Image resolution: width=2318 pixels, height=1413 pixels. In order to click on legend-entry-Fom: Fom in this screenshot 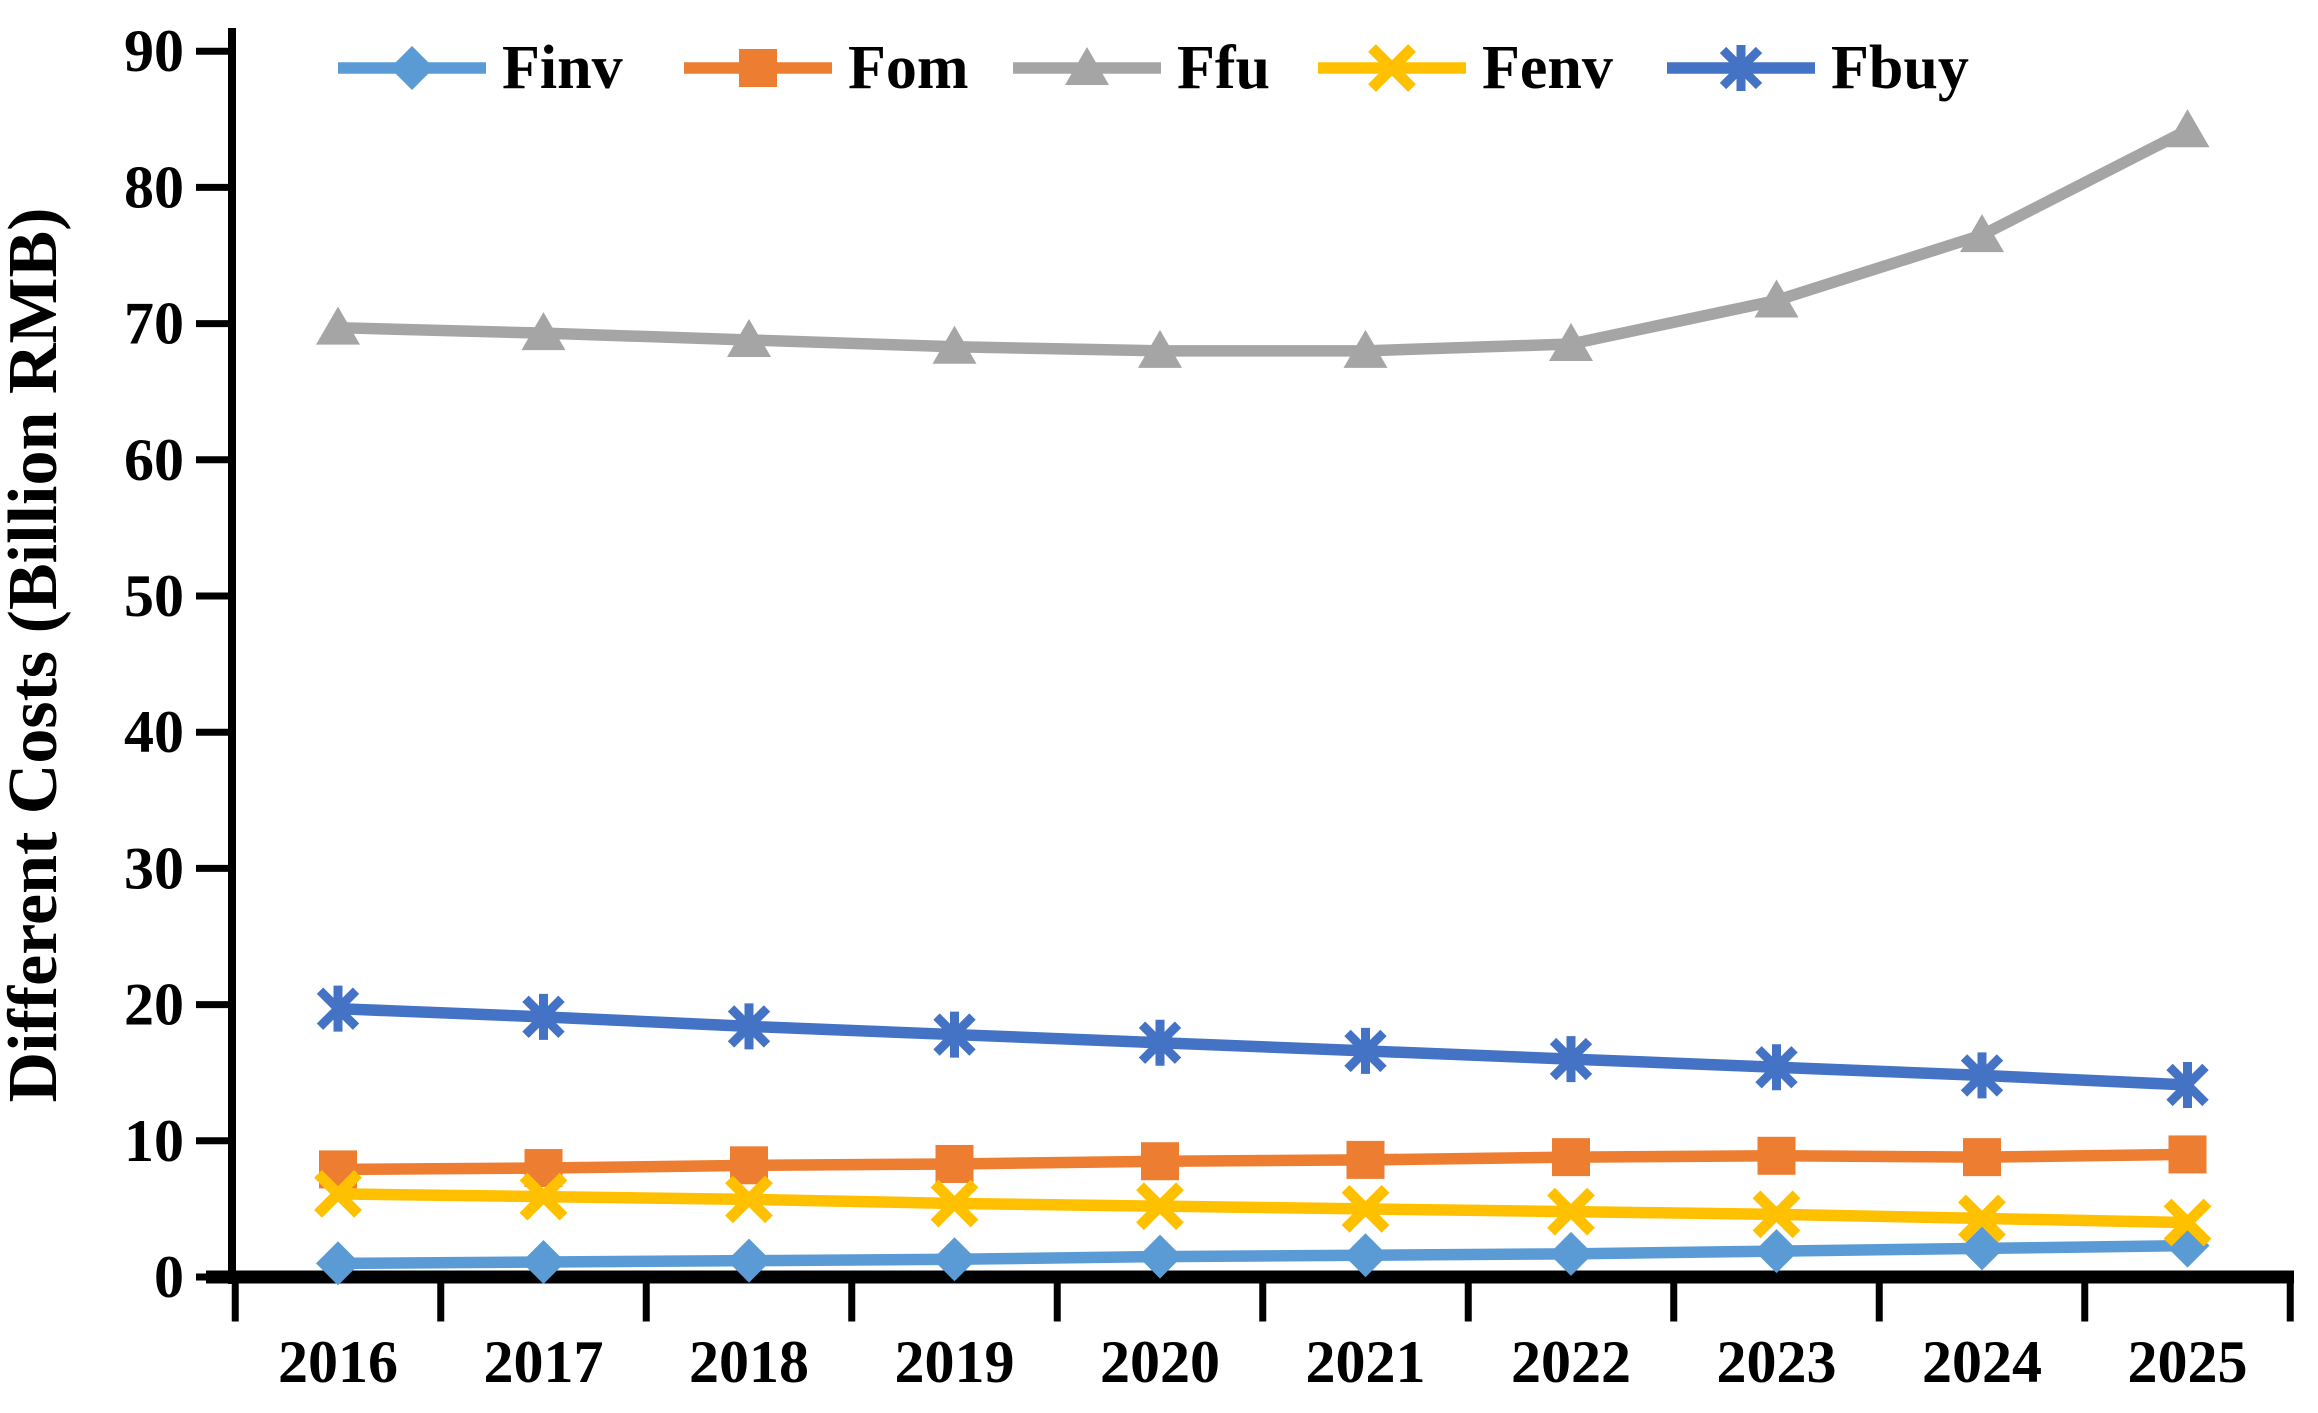, I will do `click(826, 68)`.